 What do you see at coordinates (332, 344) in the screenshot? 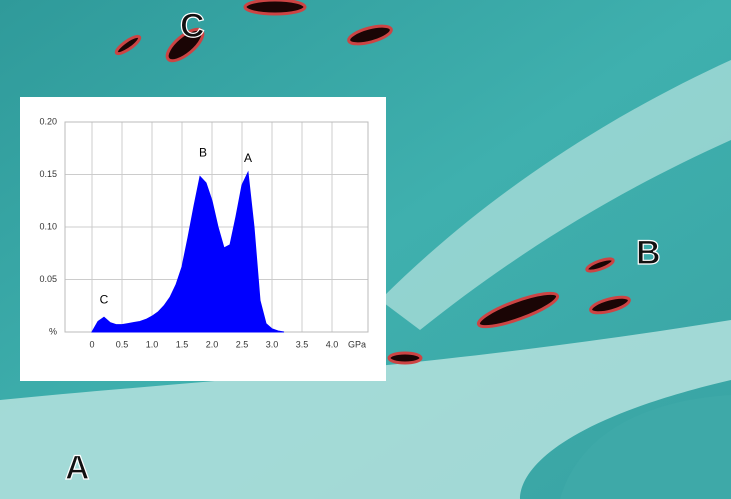
I see `x-tick-label: 4.0` at bounding box center [332, 344].